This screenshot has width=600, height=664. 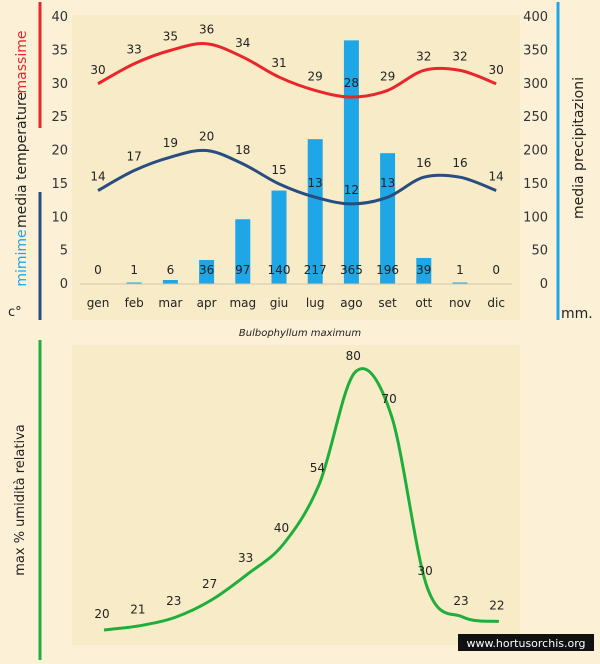 I want to click on left-tick-label: 10, so click(x=59, y=217).